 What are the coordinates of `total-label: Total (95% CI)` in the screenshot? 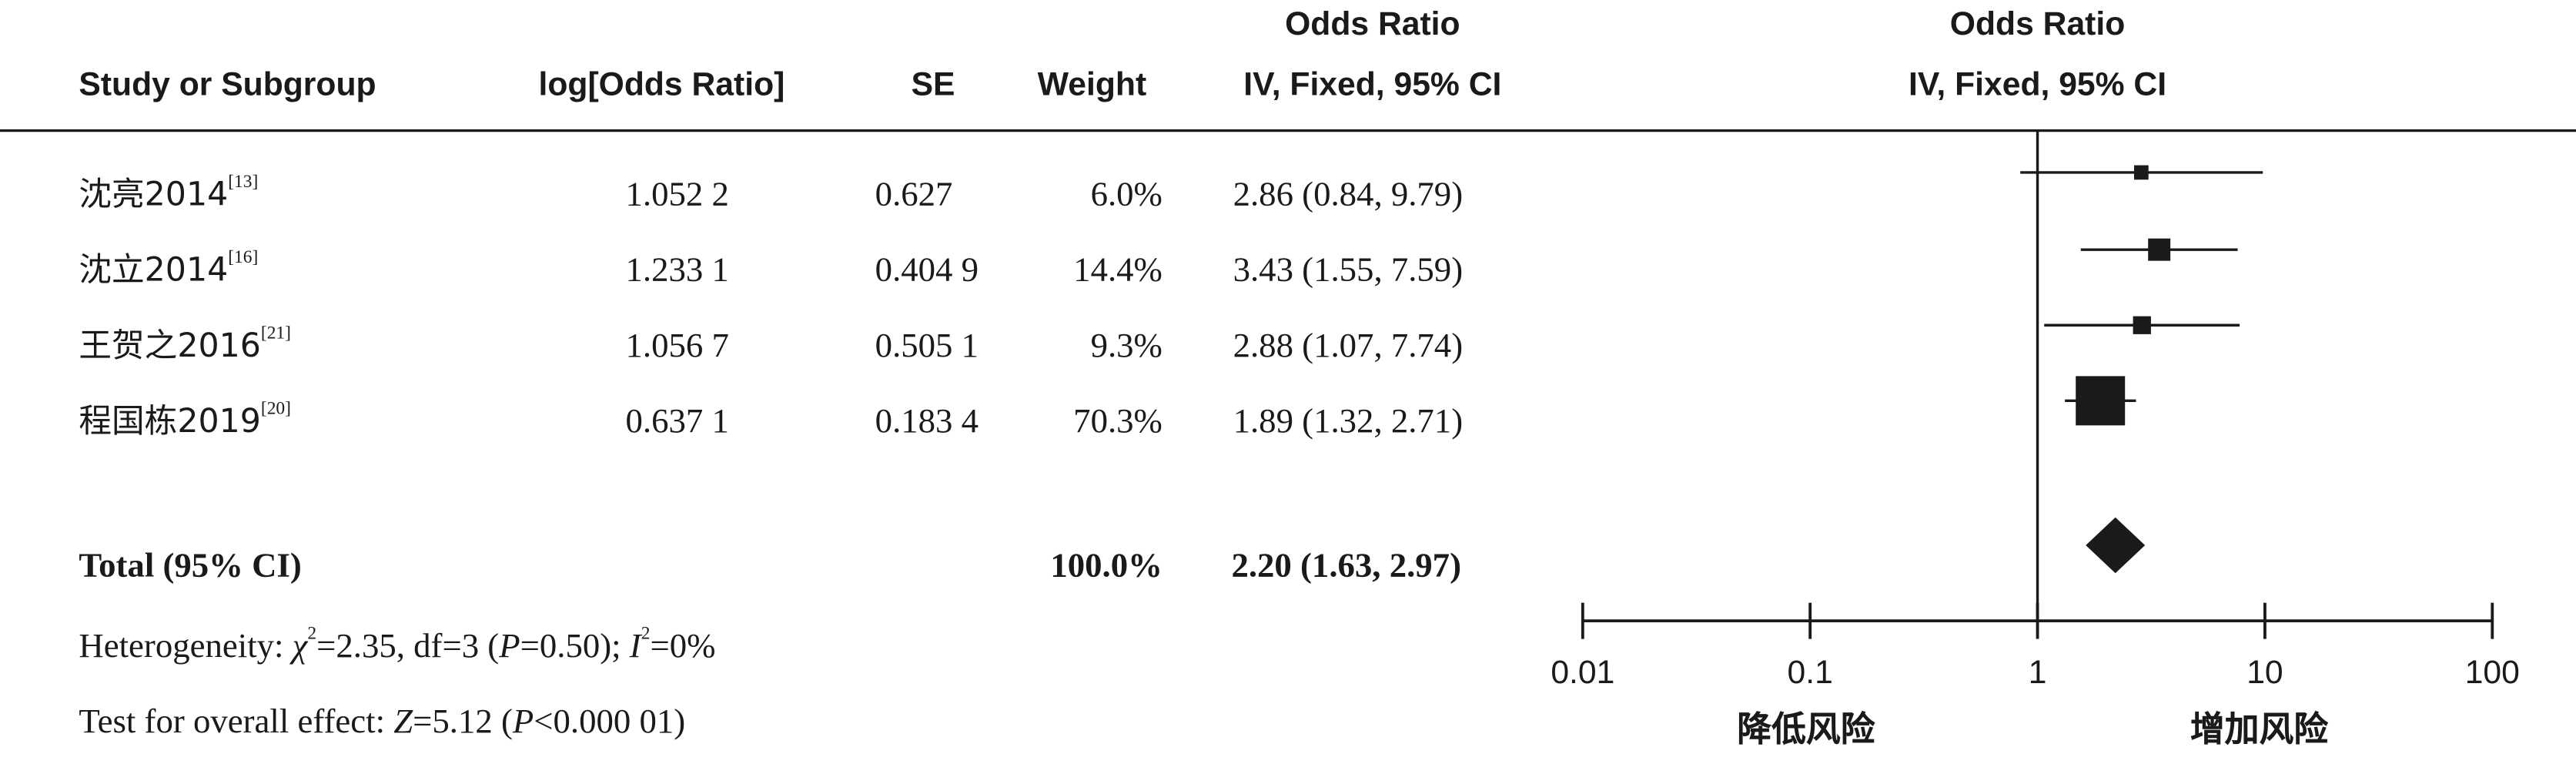 It's located at (191, 565).